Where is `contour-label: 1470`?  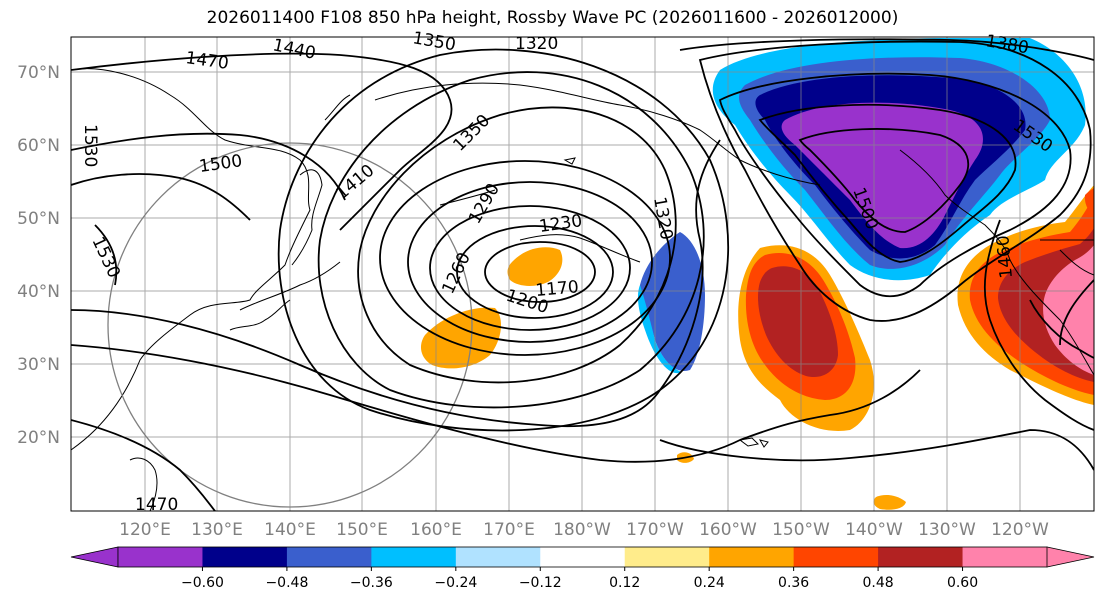 contour-label: 1470 is located at coordinates (156, 505).